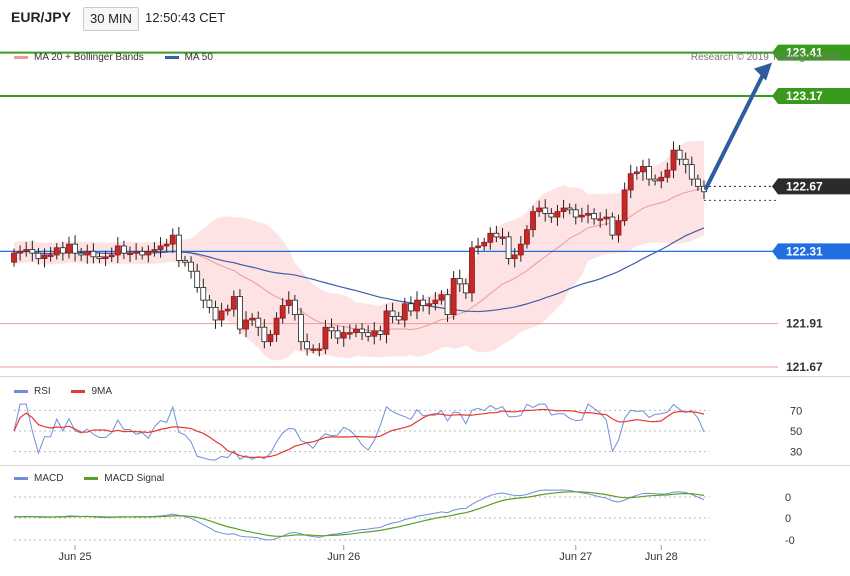 The image size is (850, 576). What do you see at coordinates (49, 478) in the screenshot?
I see `macd-legend-label: MACD` at bounding box center [49, 478].